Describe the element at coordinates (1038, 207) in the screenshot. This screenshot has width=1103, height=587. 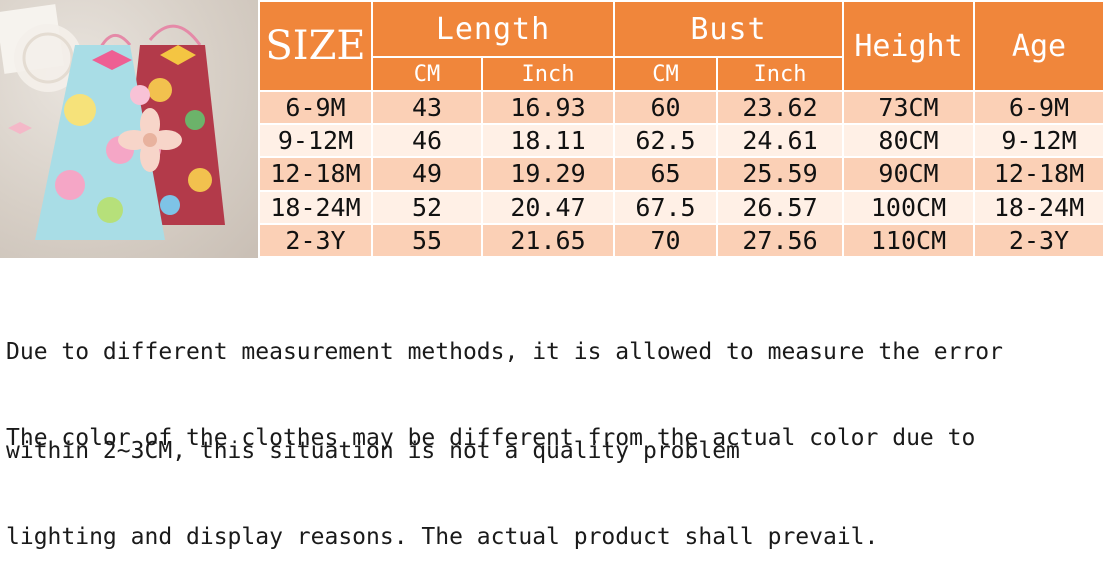
I see `age-cell: 18-24M` at that location.